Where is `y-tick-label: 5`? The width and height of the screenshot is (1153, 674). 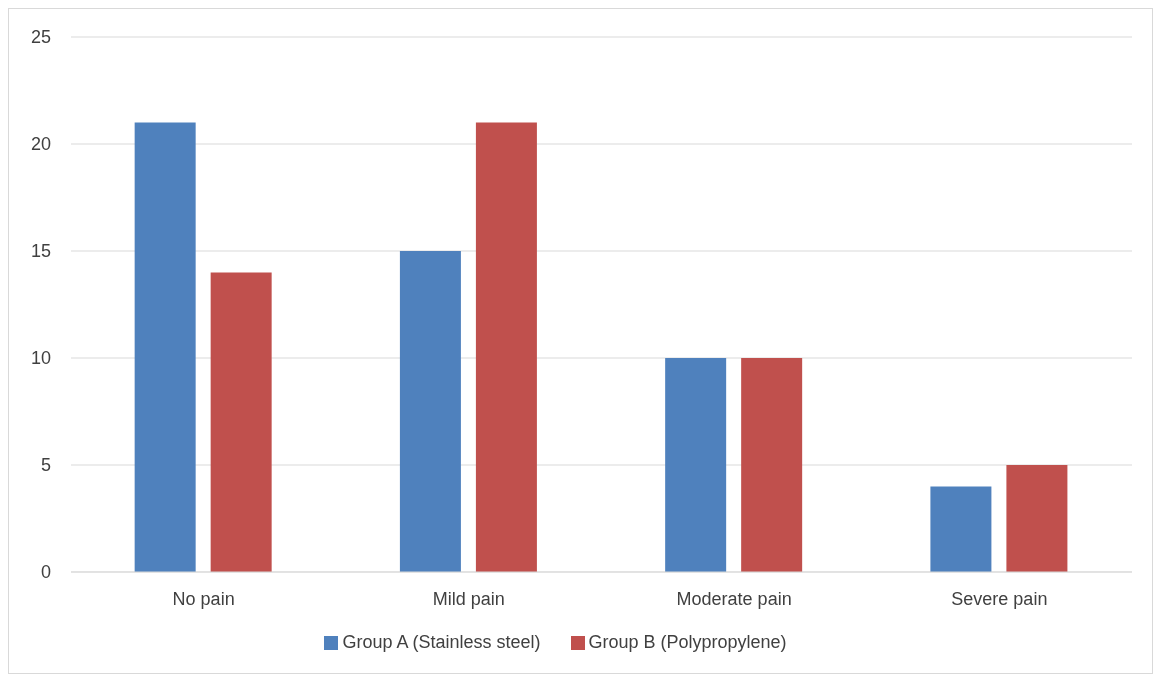 y-tick-label: 5 is located at coordinates (45, 465).